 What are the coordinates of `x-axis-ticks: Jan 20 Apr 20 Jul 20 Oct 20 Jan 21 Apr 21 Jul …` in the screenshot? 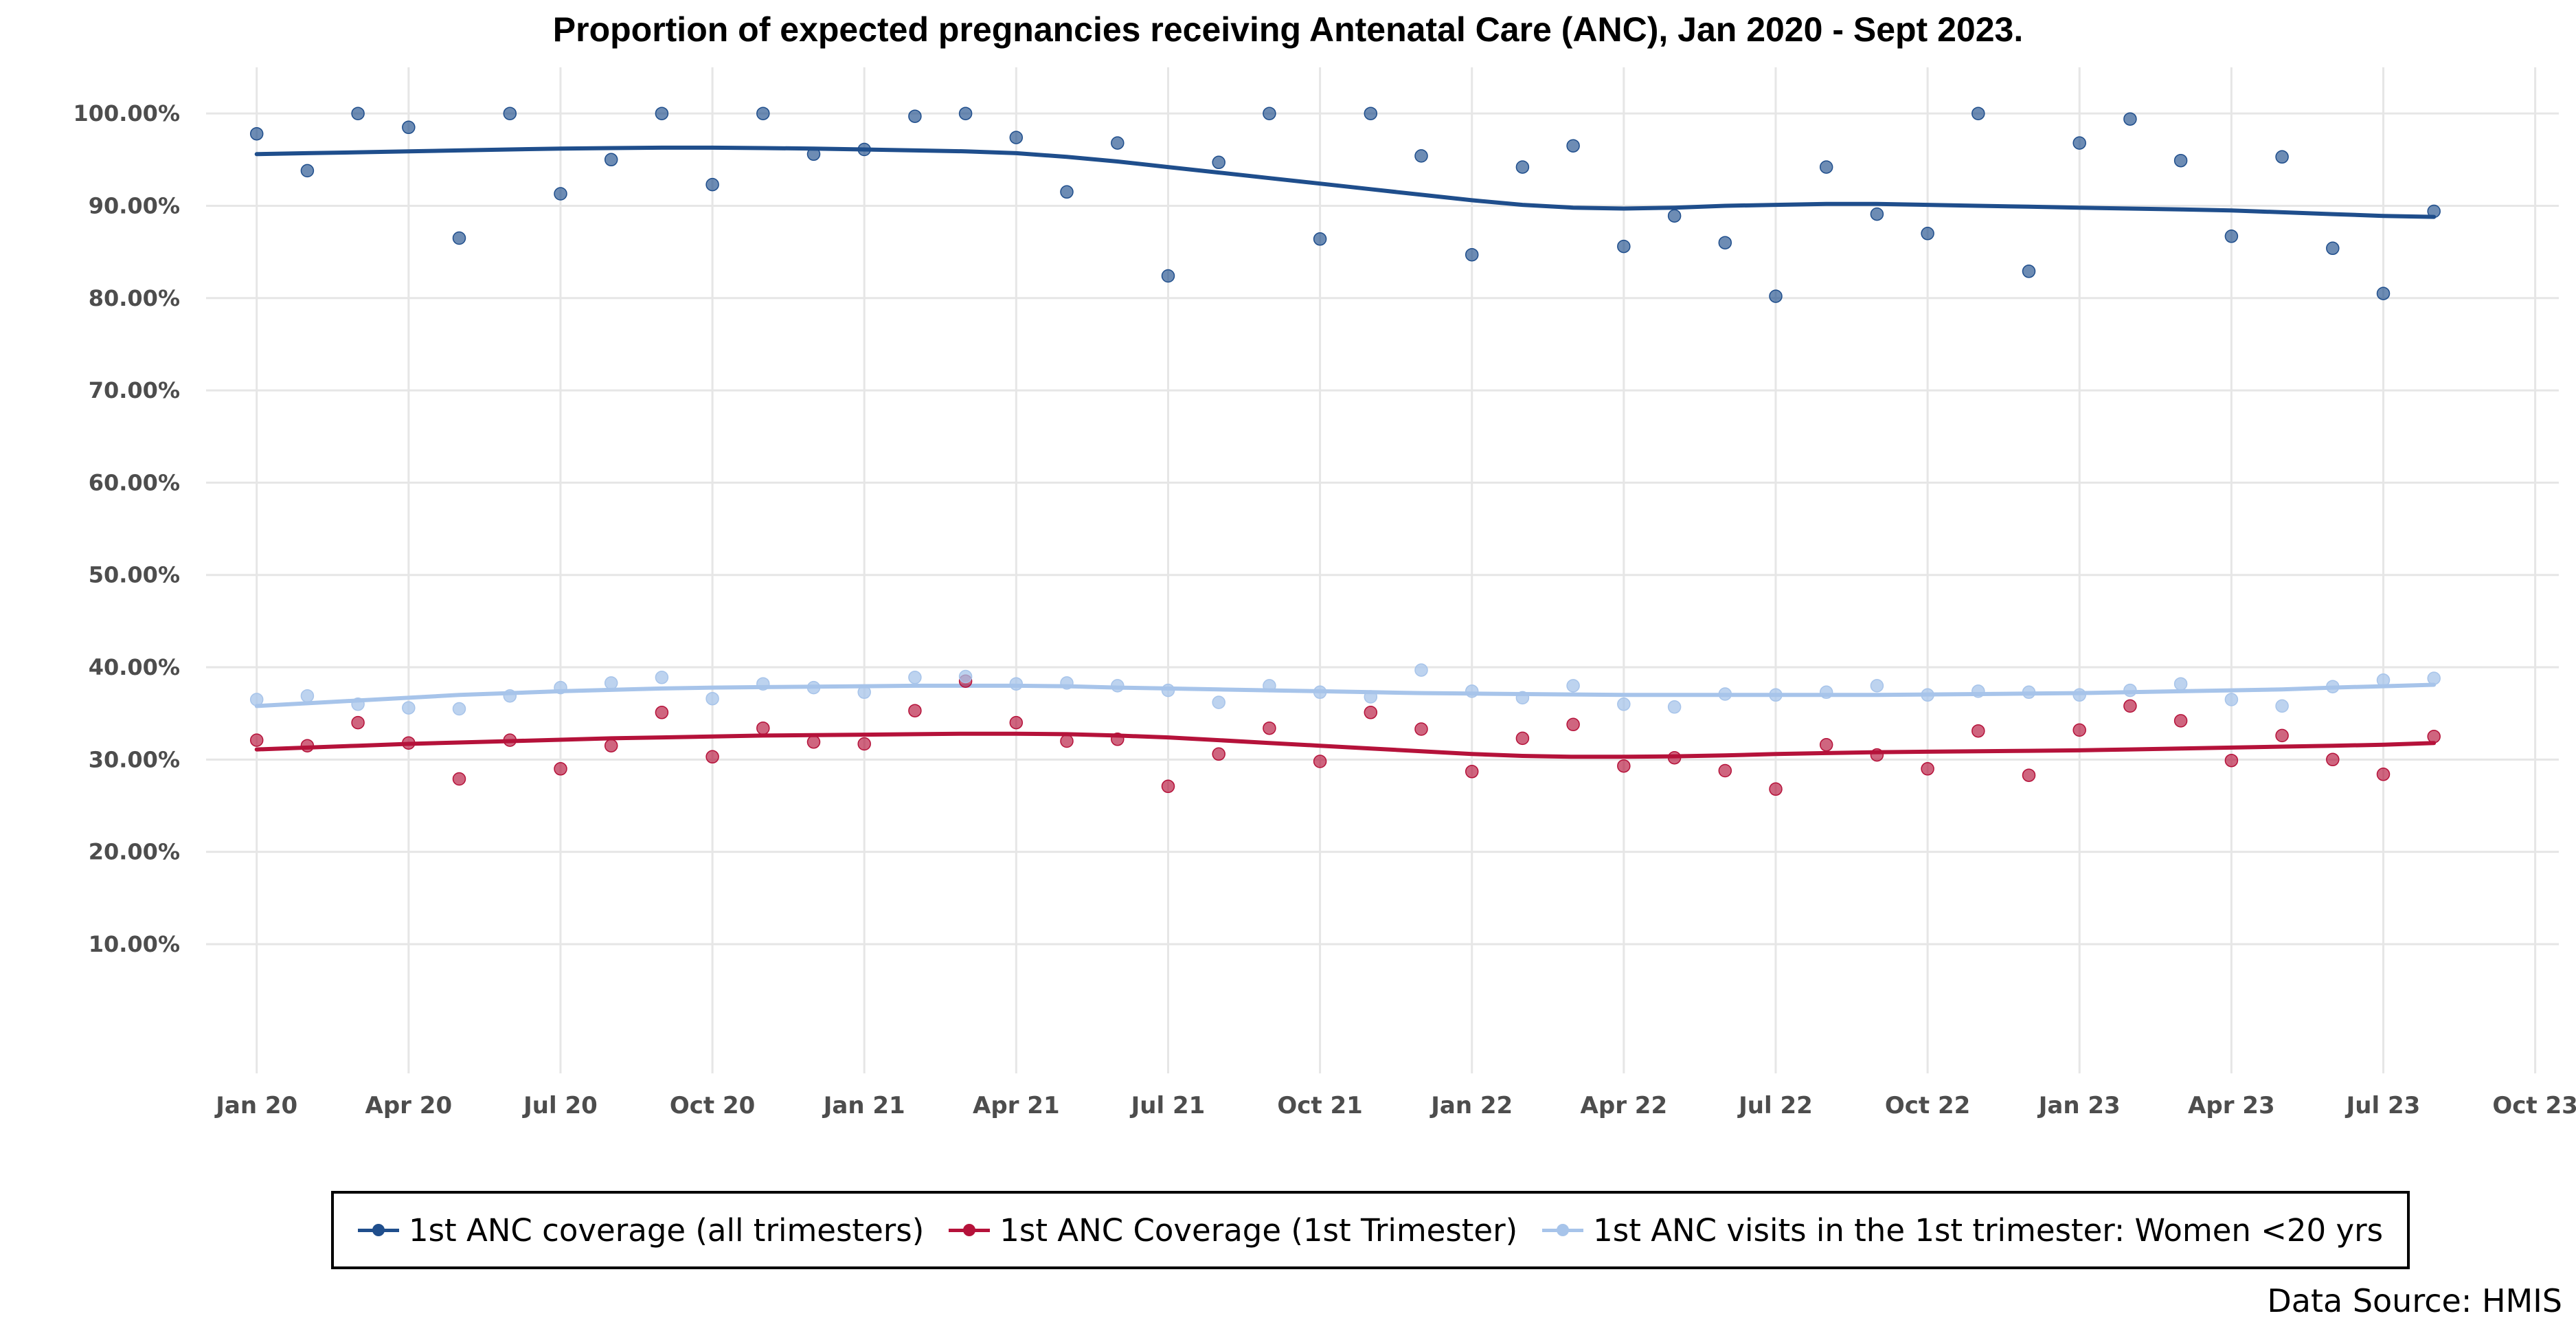 It's located at (1395, 1105).